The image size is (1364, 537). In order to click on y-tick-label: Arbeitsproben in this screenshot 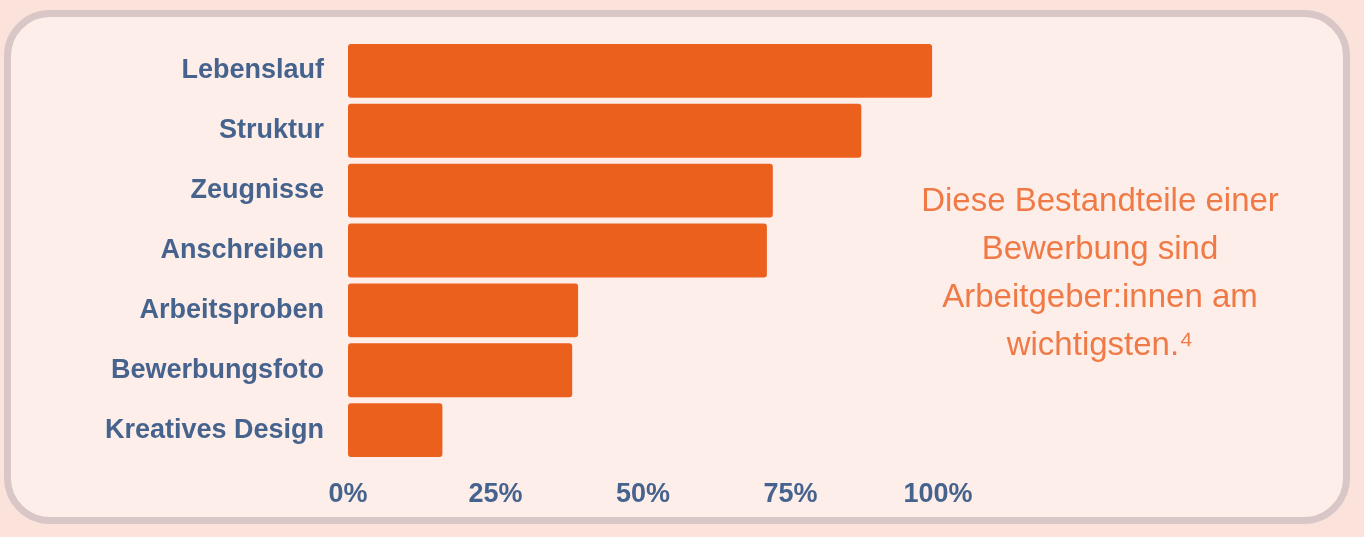, I will do `click(231, 308)`.